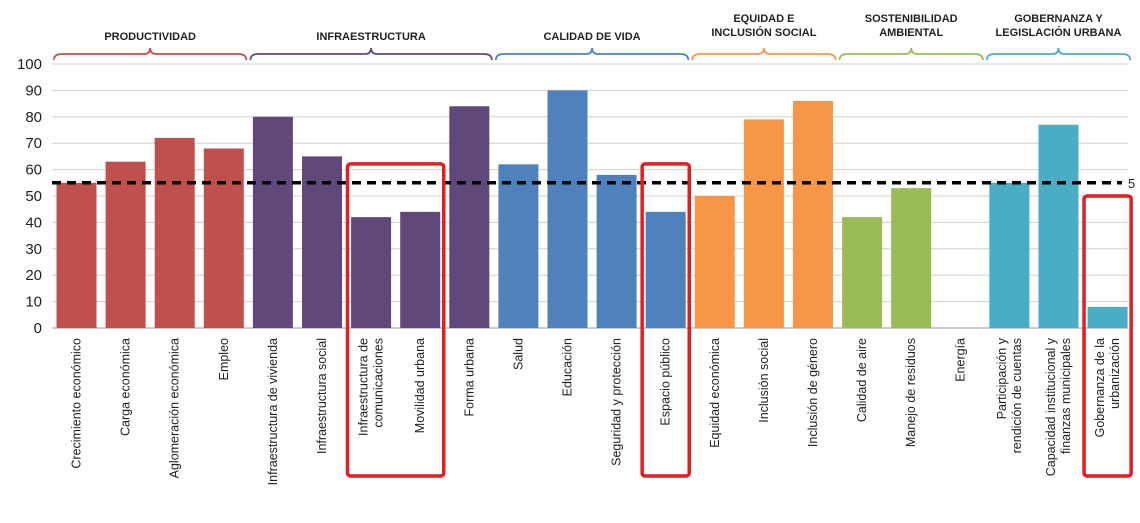  What do you see at coordinates (617, 402) in the screenshot?
I see `x-category-label: Seguridad y protección` at bounding box center [617, 402].